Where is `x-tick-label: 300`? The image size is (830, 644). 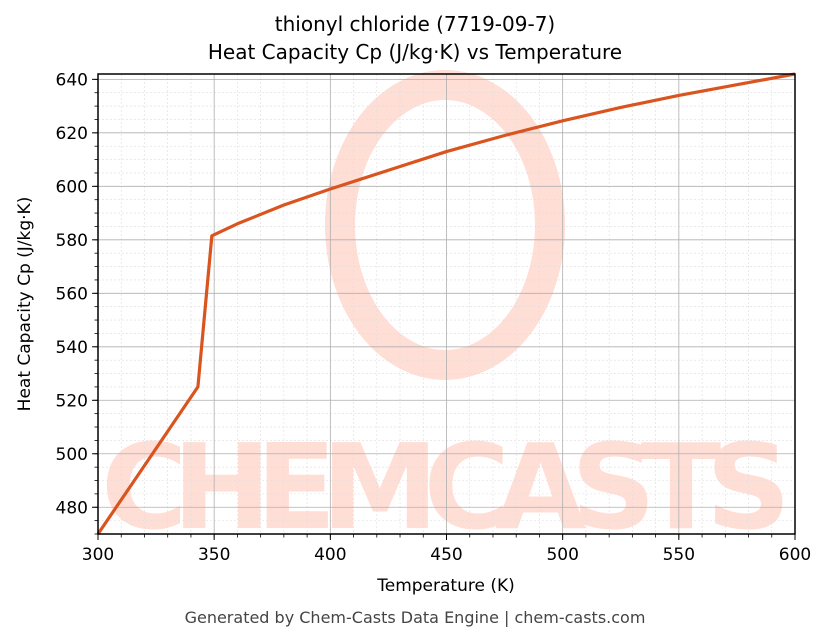
x-tick-label: 300 is located at coordinates (98, 555).